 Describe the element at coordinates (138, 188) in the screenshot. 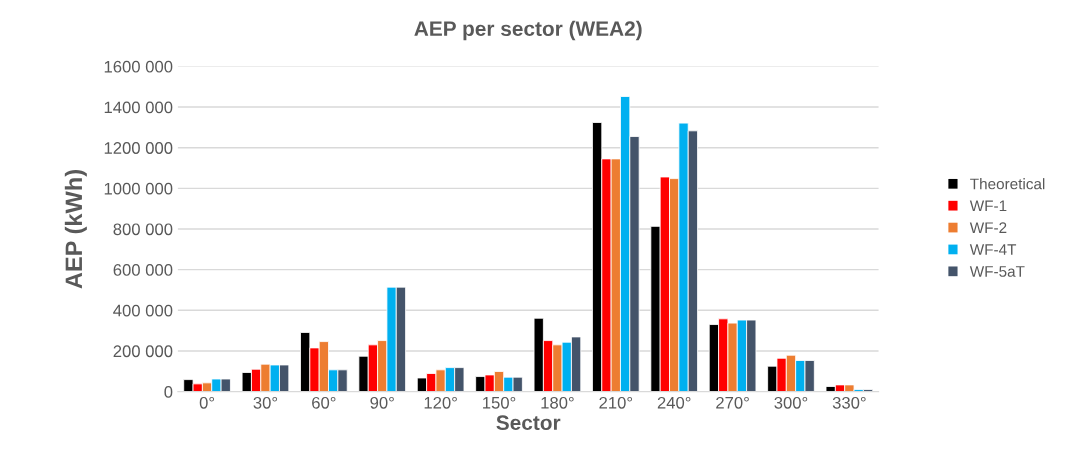

I see `y-tick-label: 1000 000` at that location.